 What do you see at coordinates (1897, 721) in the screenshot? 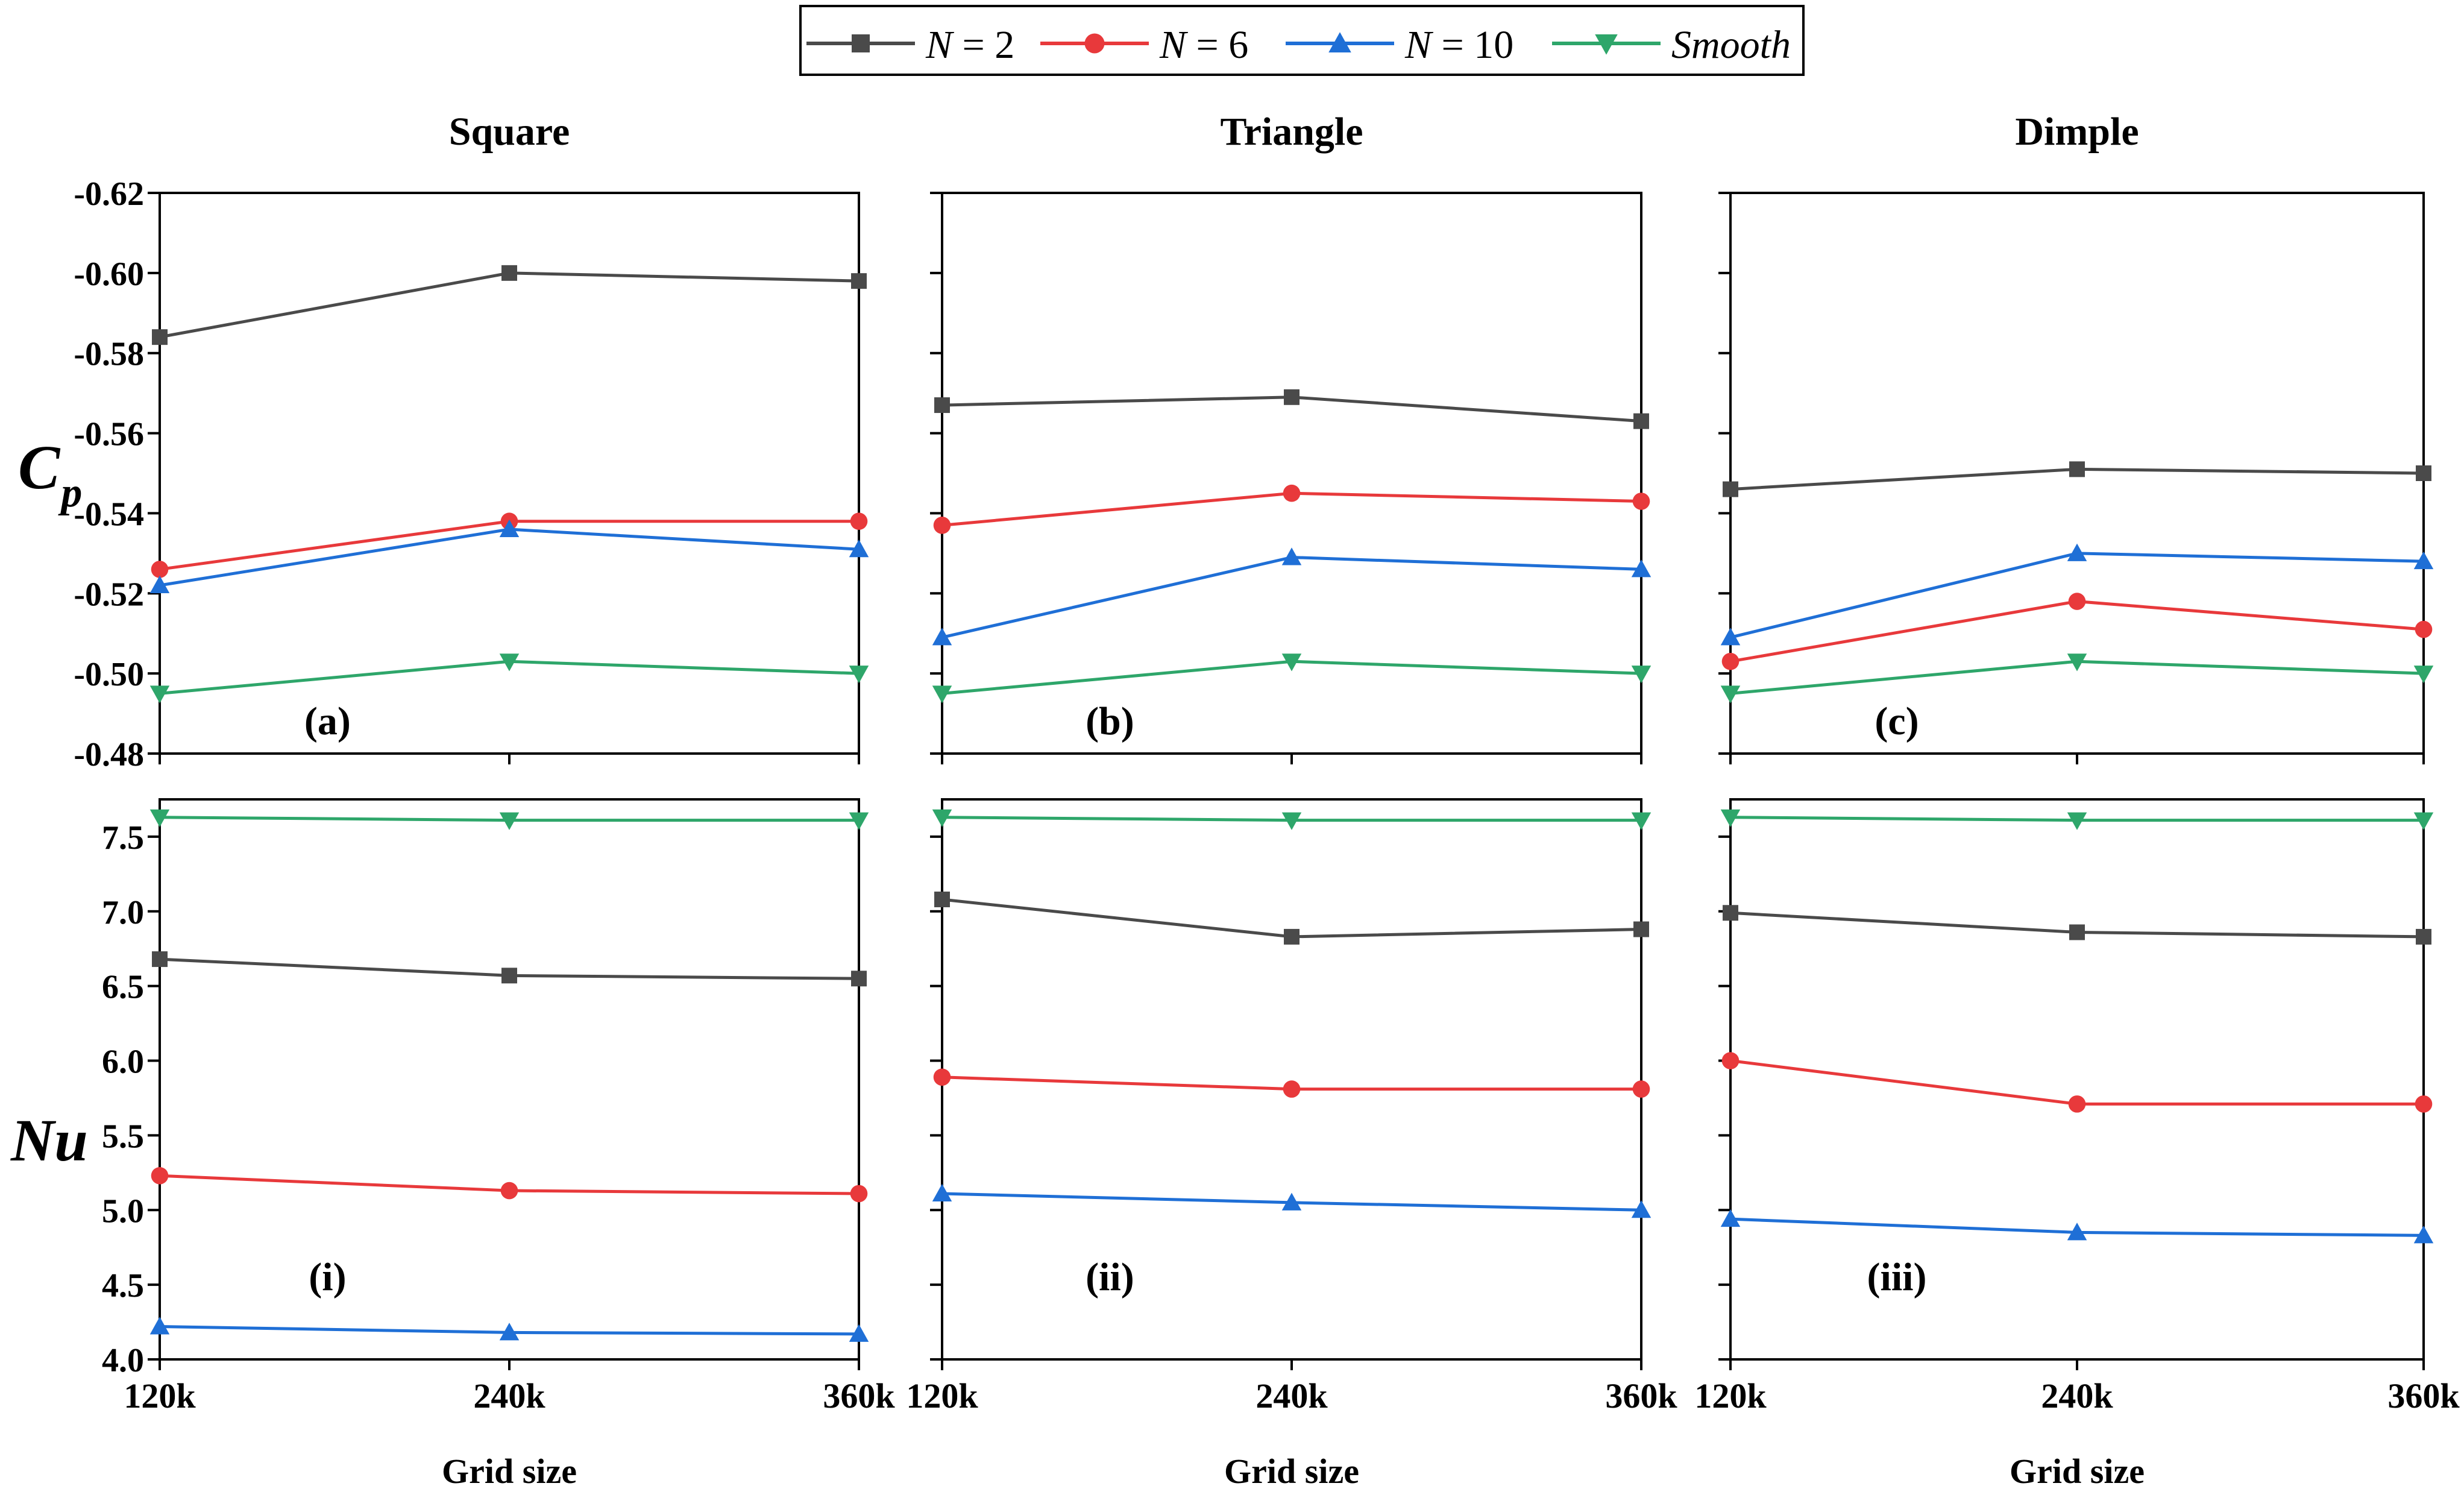
I see `panel-label: (c)` at bounding box center [1897, 721].